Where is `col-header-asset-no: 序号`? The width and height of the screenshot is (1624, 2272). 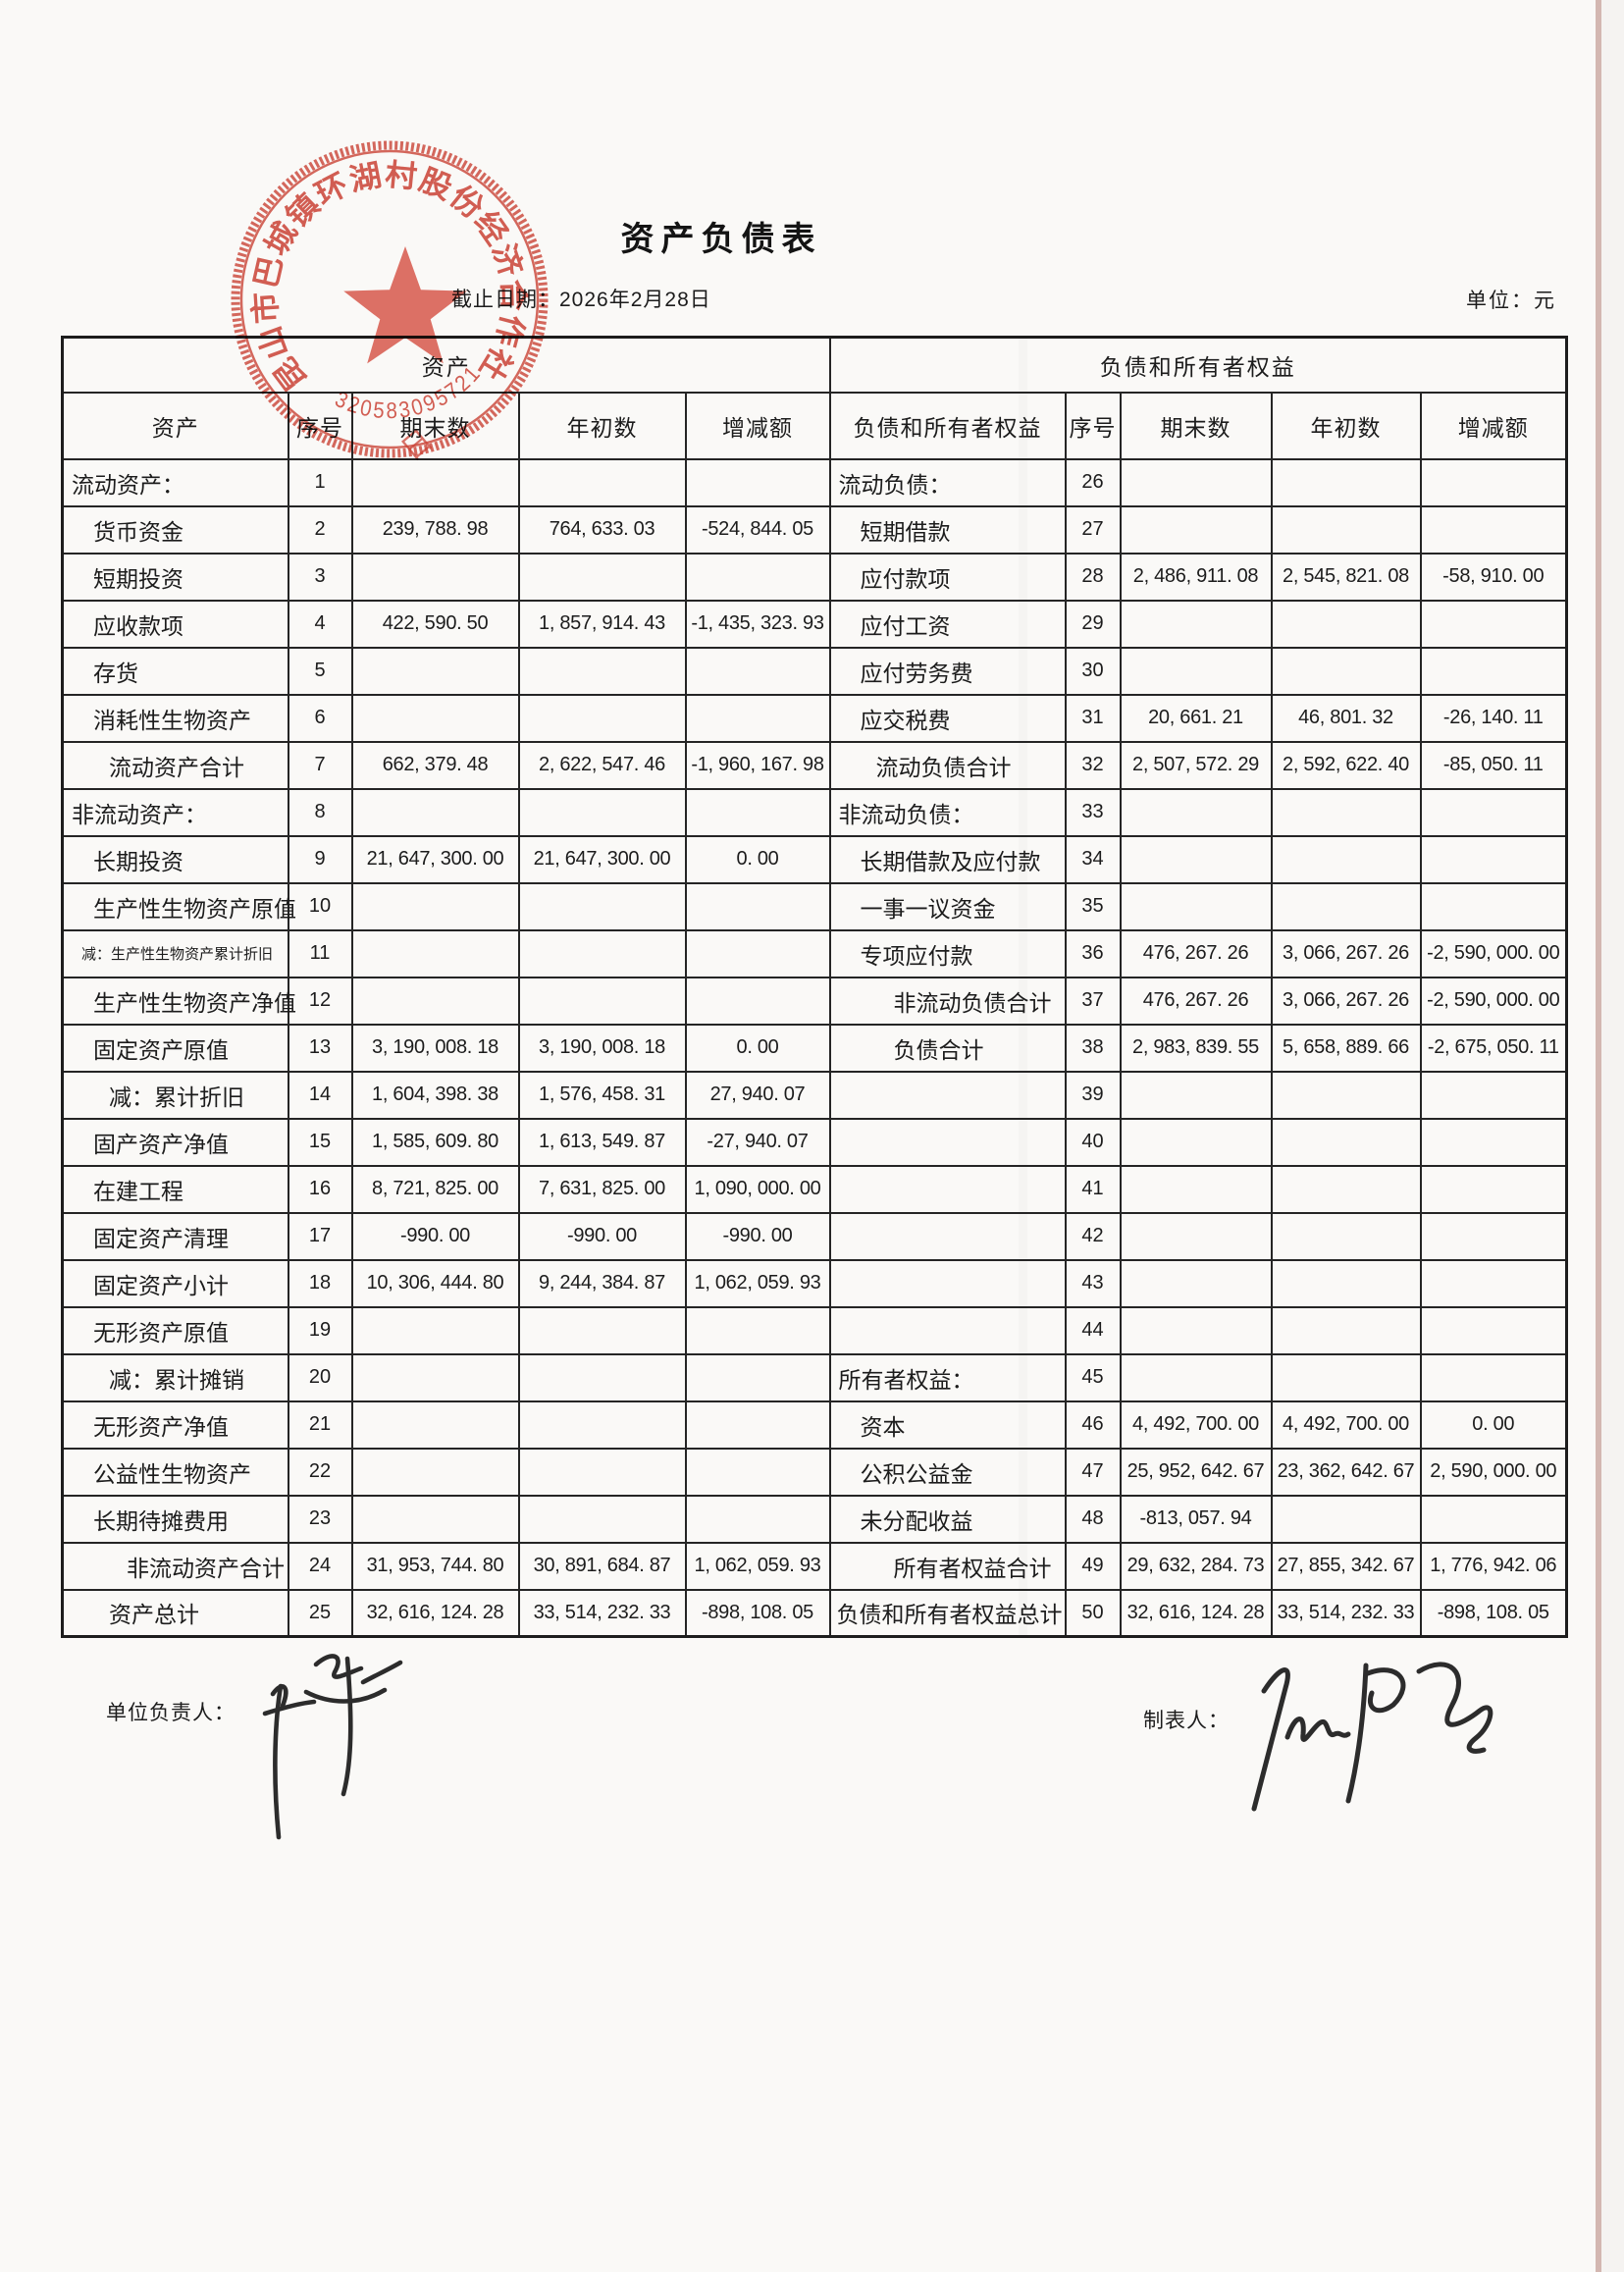 col-header-asset-no: 序号 is located at coordinates (320, 426).